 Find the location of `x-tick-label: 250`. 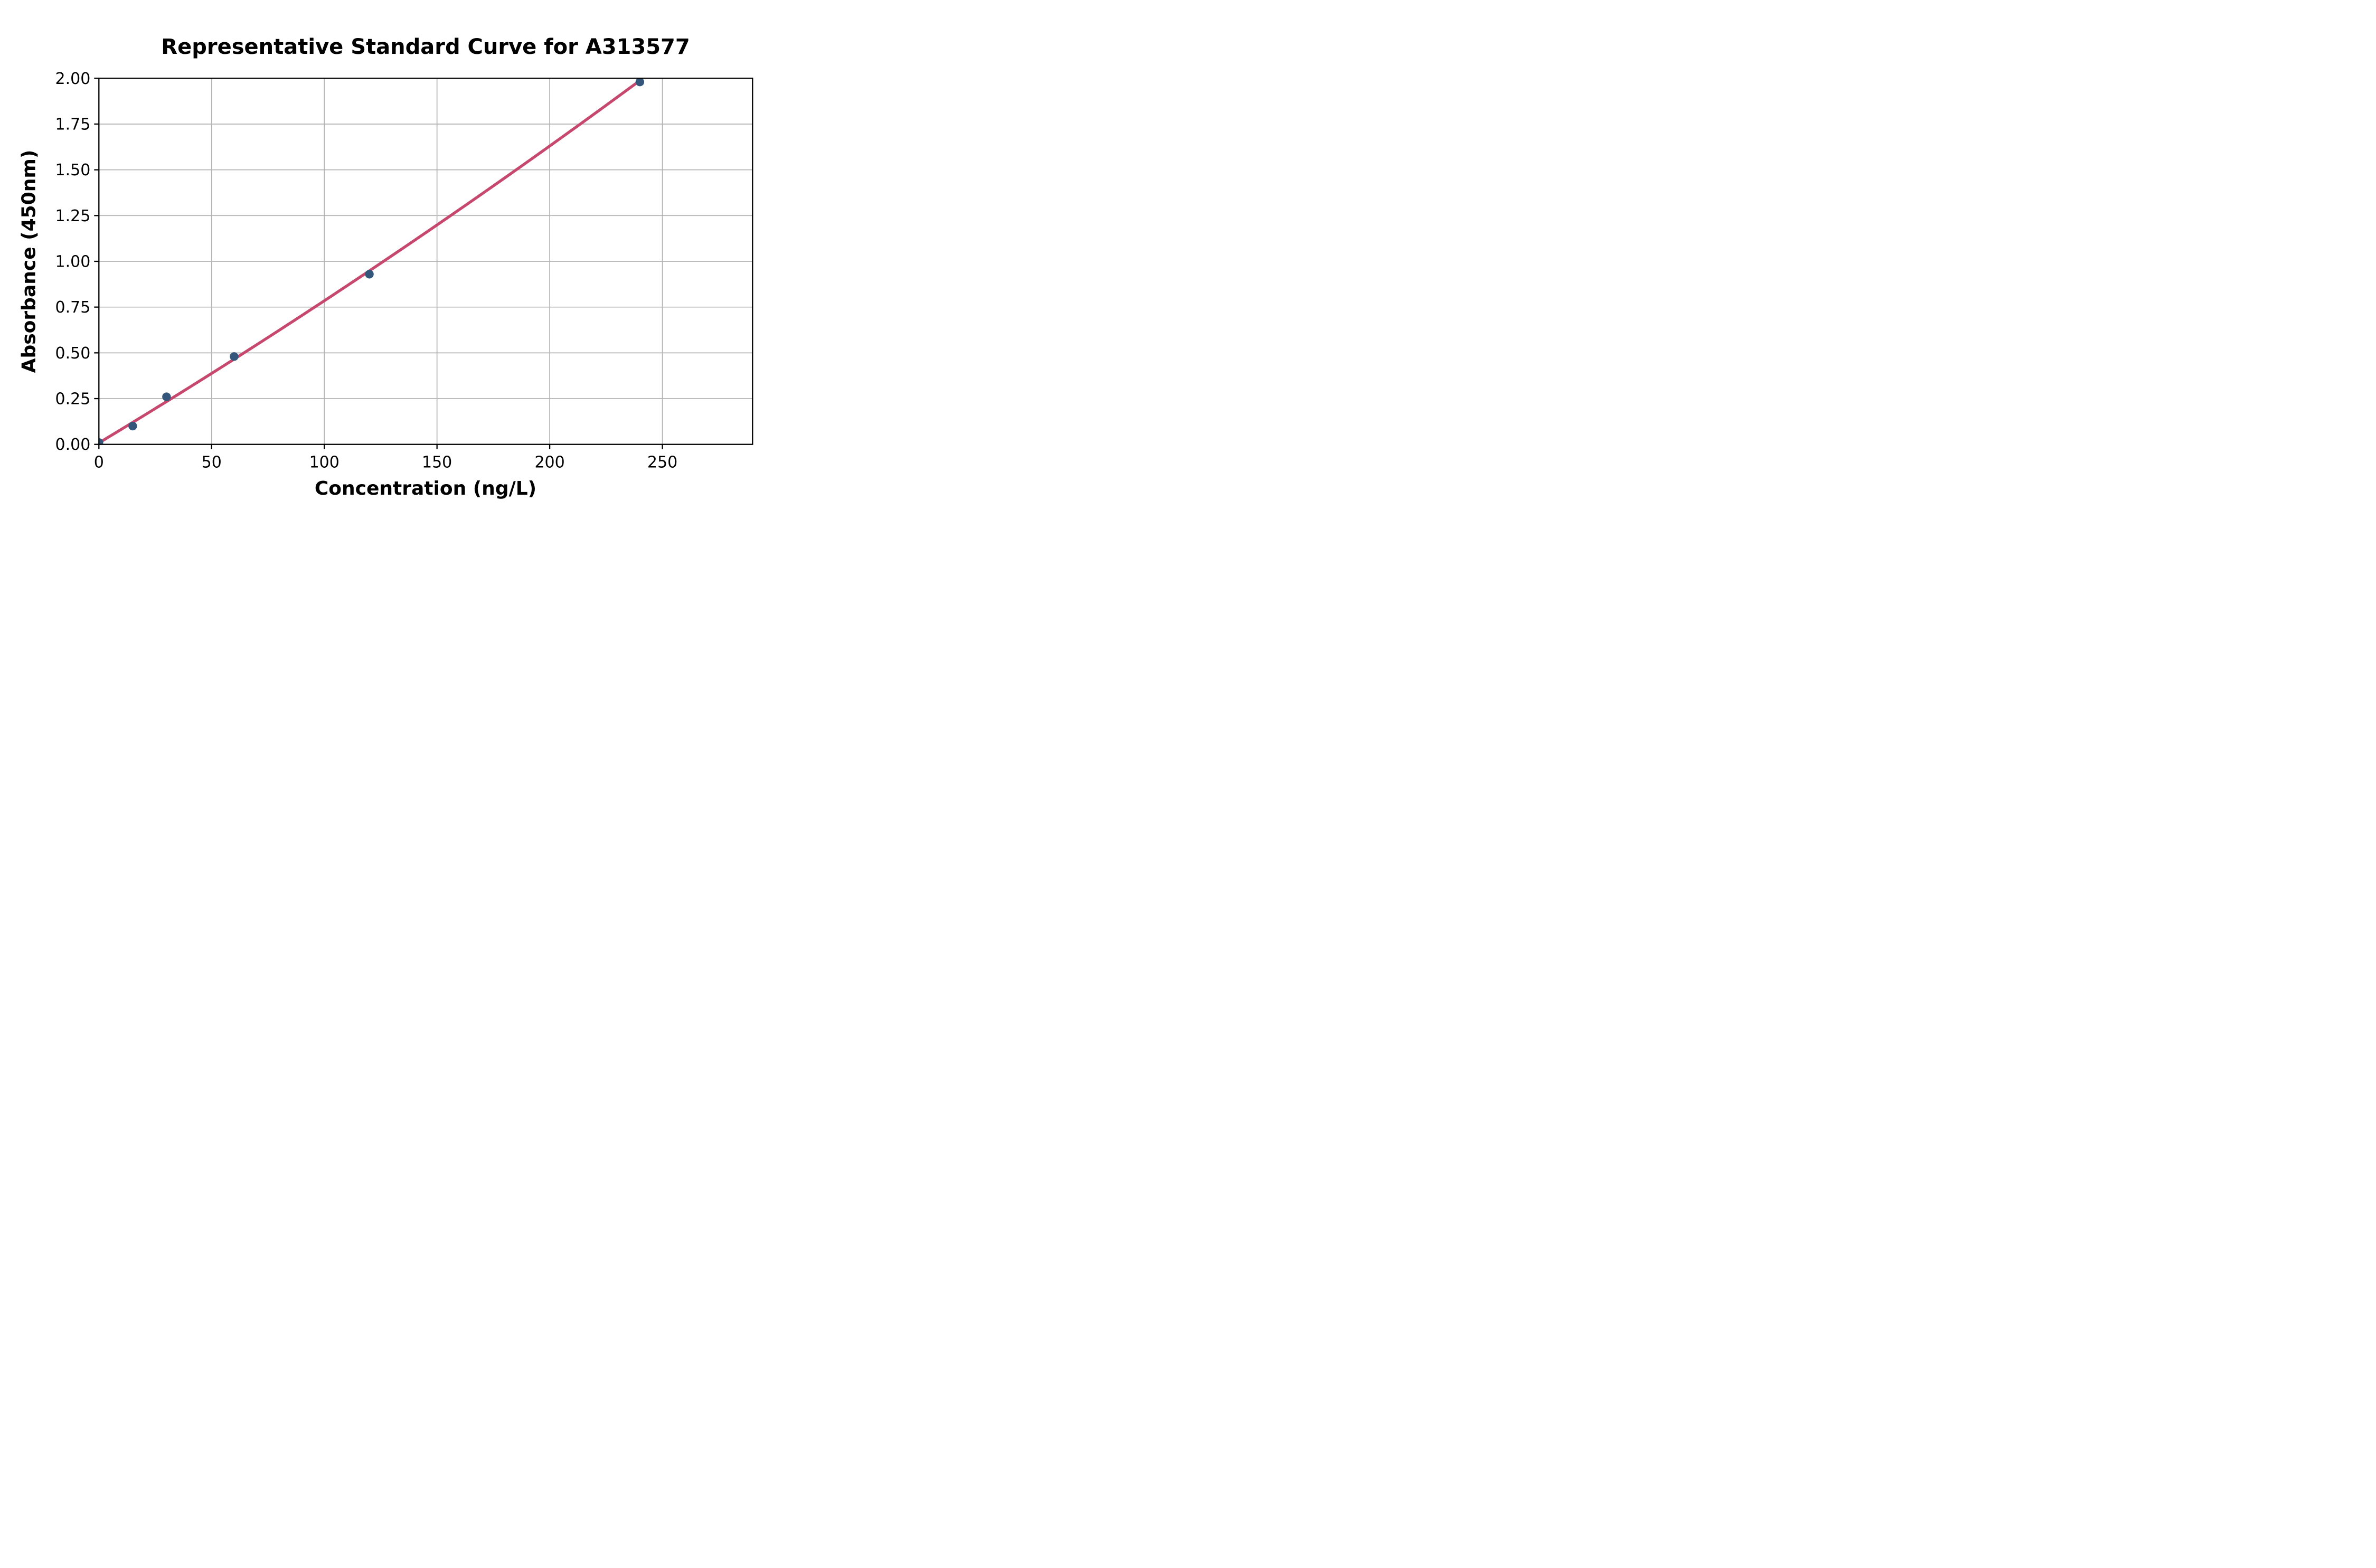

x-tick-label: 250 is located at coordinates (662, 463).